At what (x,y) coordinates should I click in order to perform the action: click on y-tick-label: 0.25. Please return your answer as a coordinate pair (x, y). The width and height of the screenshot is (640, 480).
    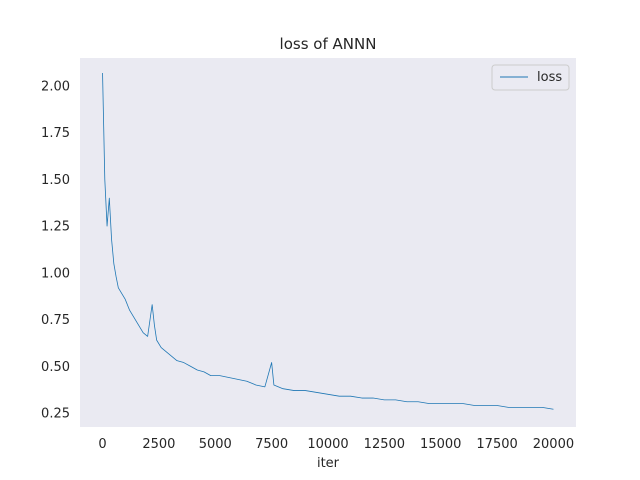
    Looking at the image, I should click on (55, 413).